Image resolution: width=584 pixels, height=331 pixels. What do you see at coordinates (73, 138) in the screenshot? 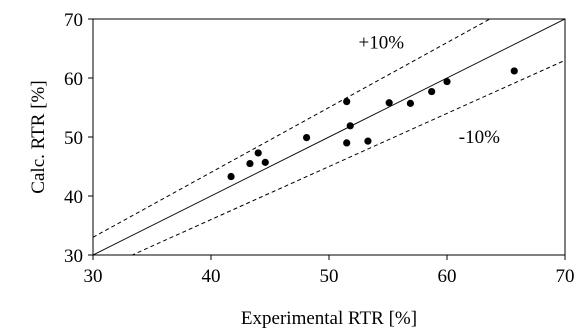
I see `y-tick-label-50: 50` at bounding box center [73, 138].